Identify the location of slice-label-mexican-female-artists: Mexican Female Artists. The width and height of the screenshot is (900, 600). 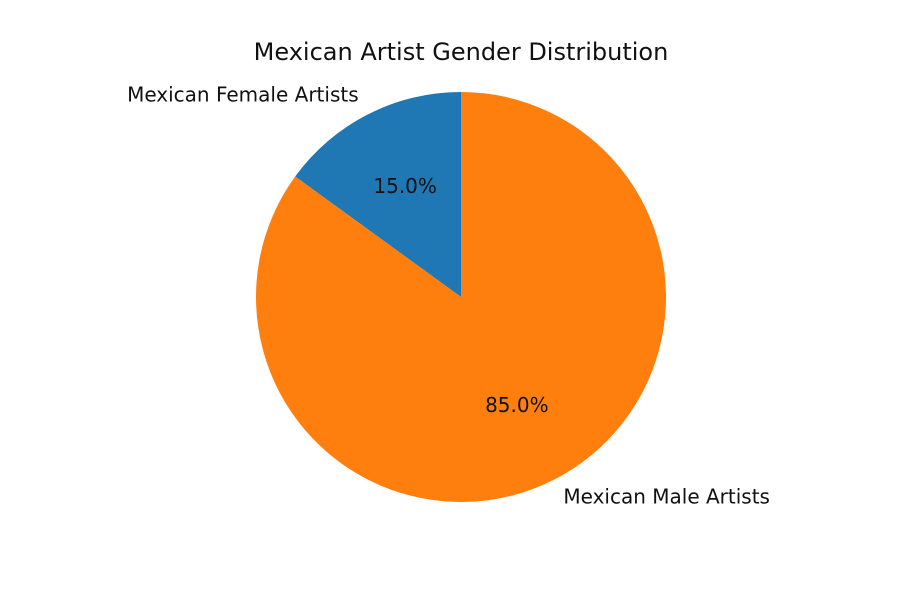
(243, 95).